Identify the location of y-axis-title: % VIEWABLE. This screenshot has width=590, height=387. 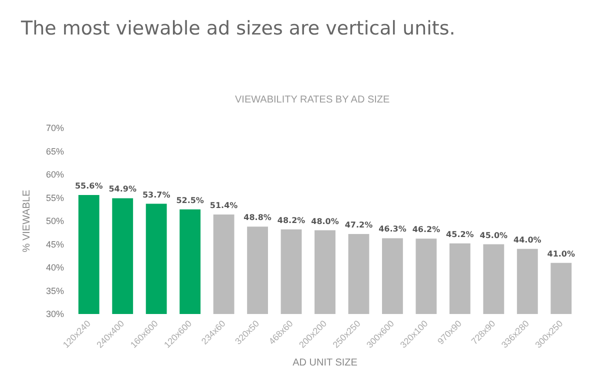
(27, 220).